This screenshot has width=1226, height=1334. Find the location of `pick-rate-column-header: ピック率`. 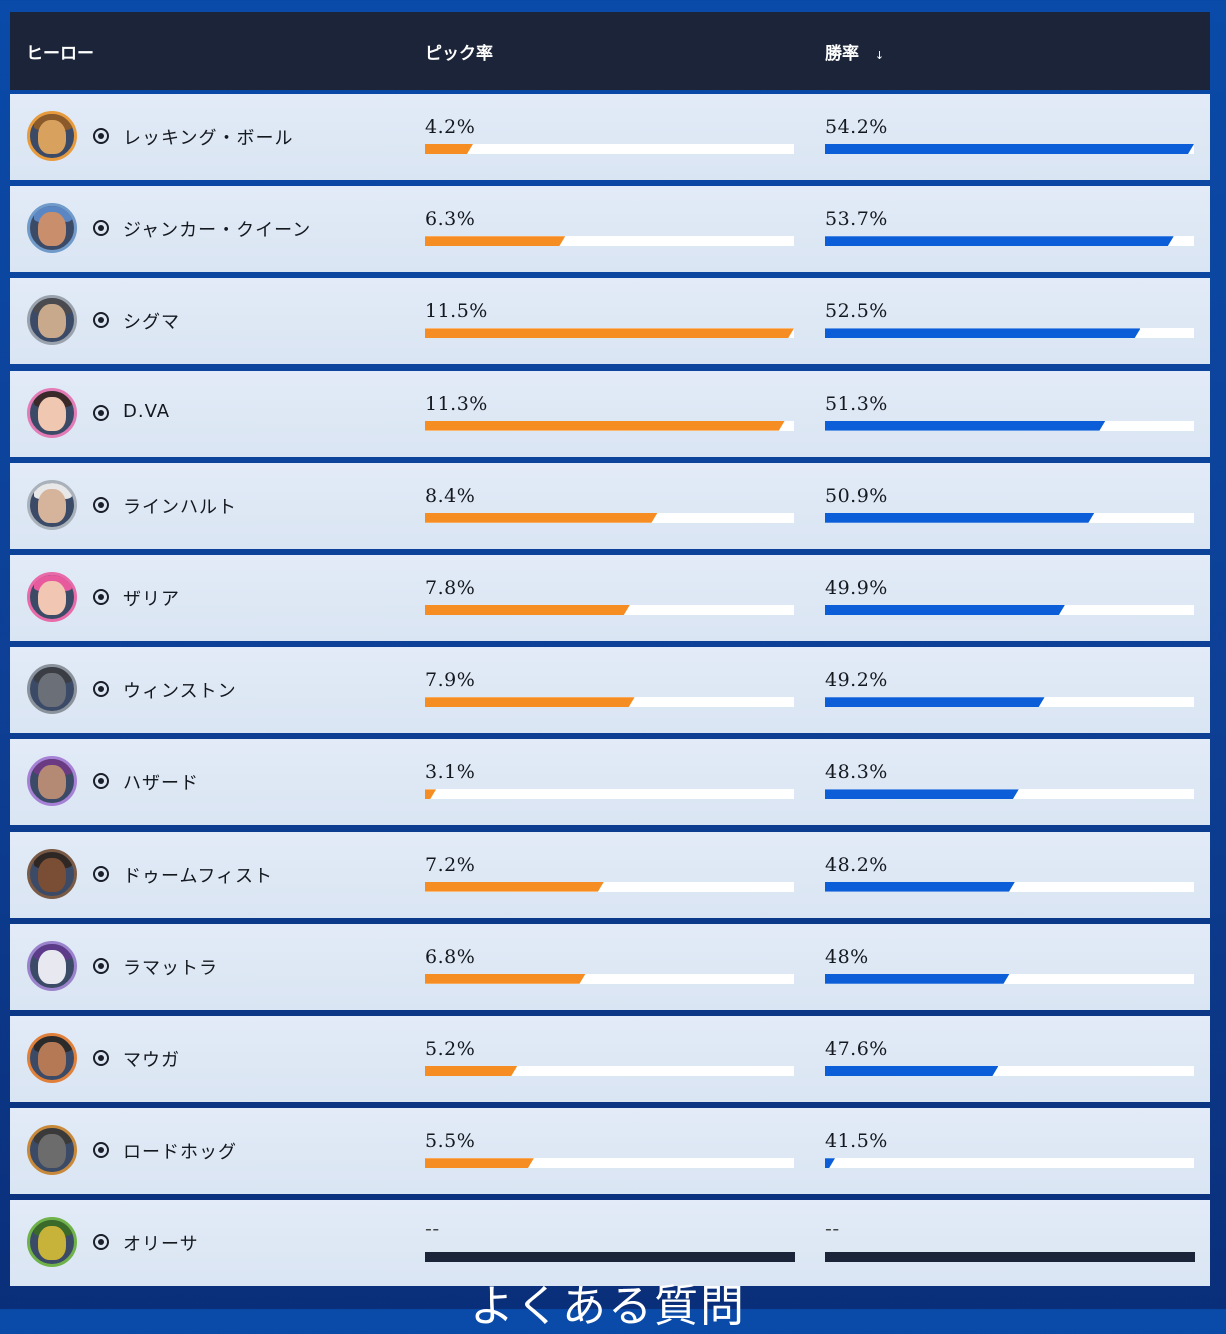

pick-rate-column-header: ピック率 is located at coordinates (459, 54).